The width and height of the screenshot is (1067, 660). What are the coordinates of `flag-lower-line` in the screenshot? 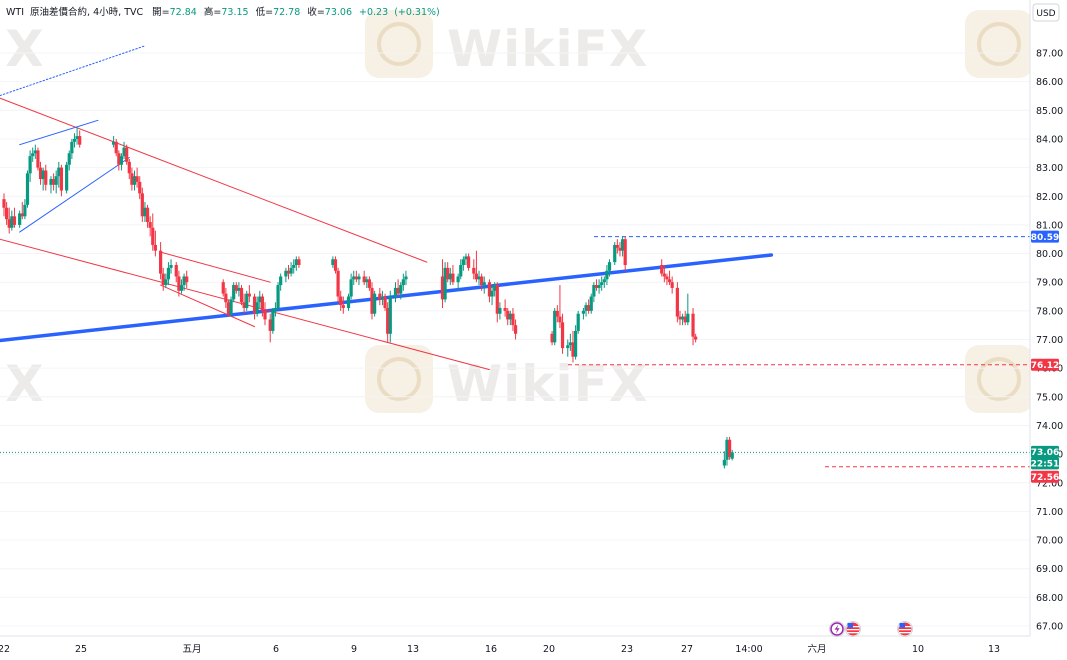 It's located at (74, 195).